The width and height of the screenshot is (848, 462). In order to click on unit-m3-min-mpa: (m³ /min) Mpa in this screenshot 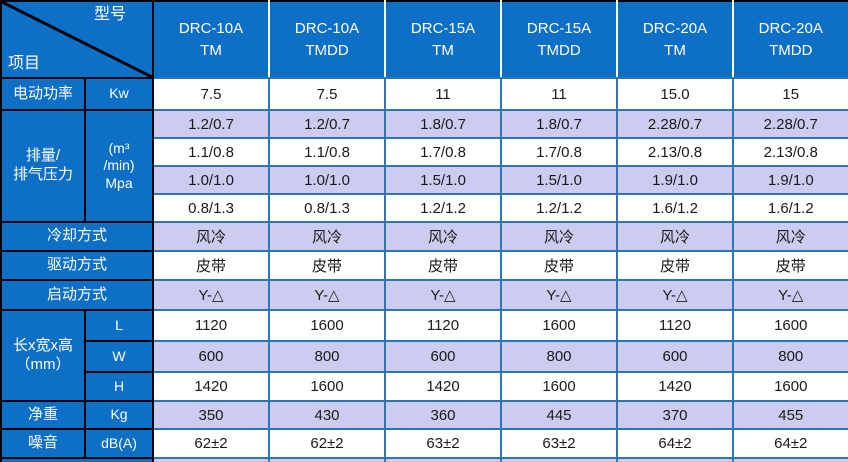, I will do `click(119, 166)`.